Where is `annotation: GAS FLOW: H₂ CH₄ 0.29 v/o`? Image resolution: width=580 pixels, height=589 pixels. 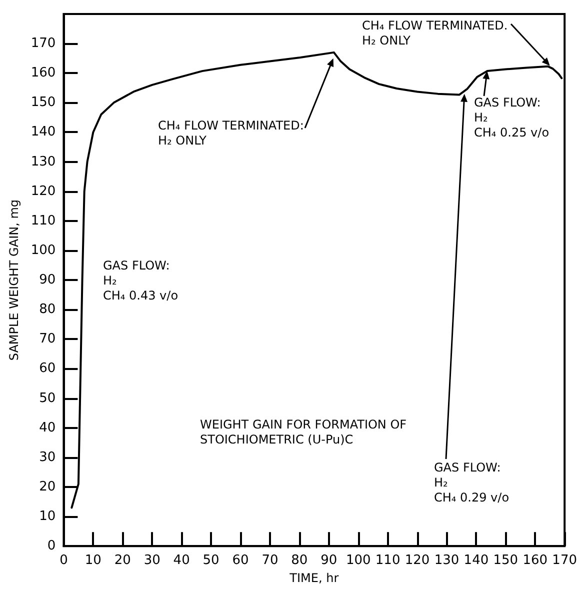
annotation: GAS FLOW: H₂ CH₄ 0.29 v/o is located at coordinates (472, 482).